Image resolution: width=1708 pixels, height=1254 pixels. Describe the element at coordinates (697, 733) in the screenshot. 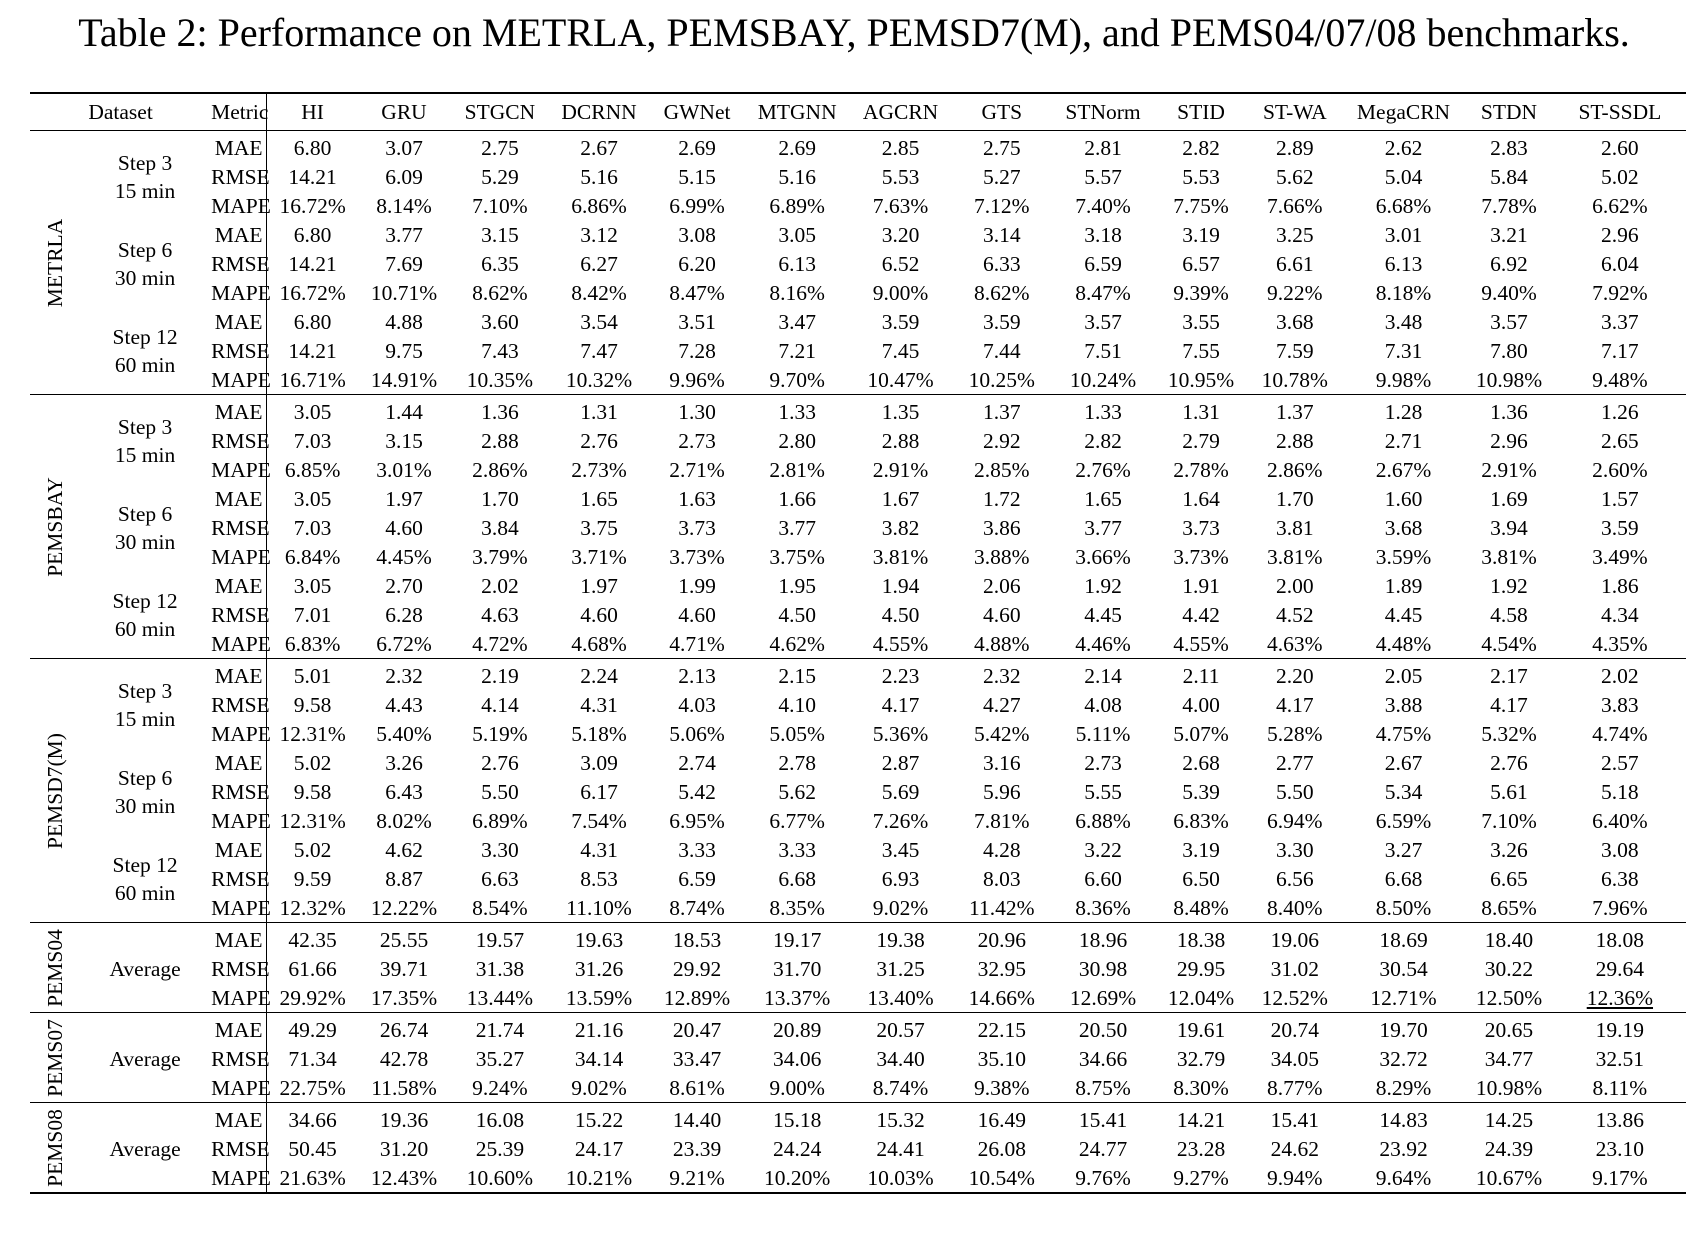

I see `value-cell: 5.06%` at that location.